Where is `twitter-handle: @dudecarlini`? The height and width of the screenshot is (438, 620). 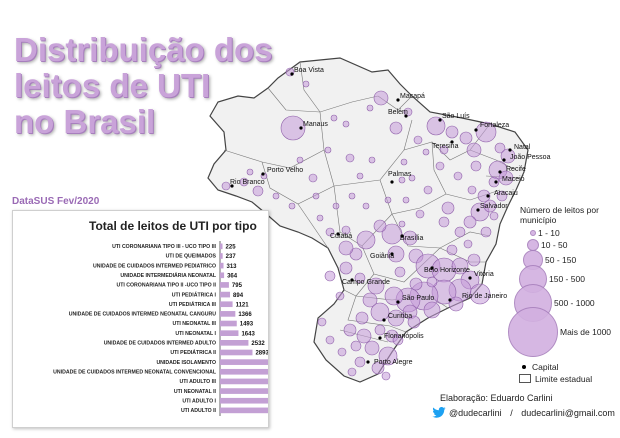 twitter-handle: @dudecarlini is located at coordinates (475, 413).